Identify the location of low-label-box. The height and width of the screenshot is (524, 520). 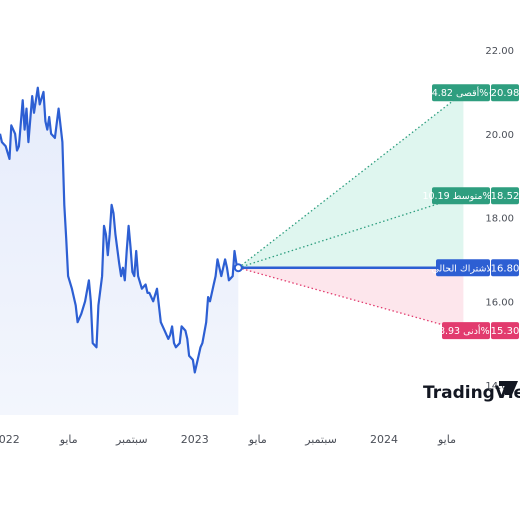
(466, 331).